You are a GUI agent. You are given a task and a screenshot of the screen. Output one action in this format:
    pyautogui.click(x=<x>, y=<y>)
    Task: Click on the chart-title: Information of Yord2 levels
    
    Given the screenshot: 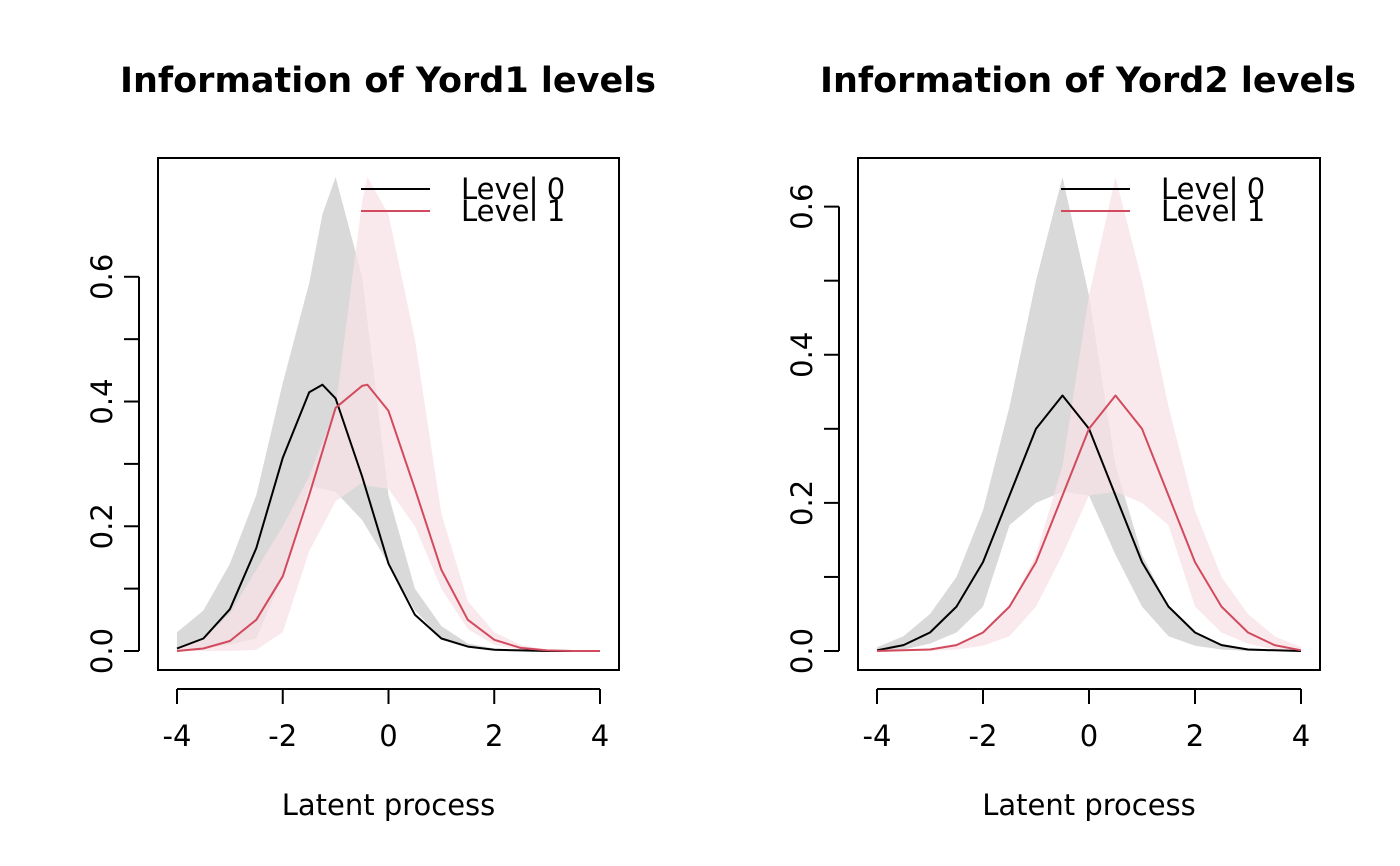 What is the action you would take?
    pyautogui.click(x=1088, y=81)
    